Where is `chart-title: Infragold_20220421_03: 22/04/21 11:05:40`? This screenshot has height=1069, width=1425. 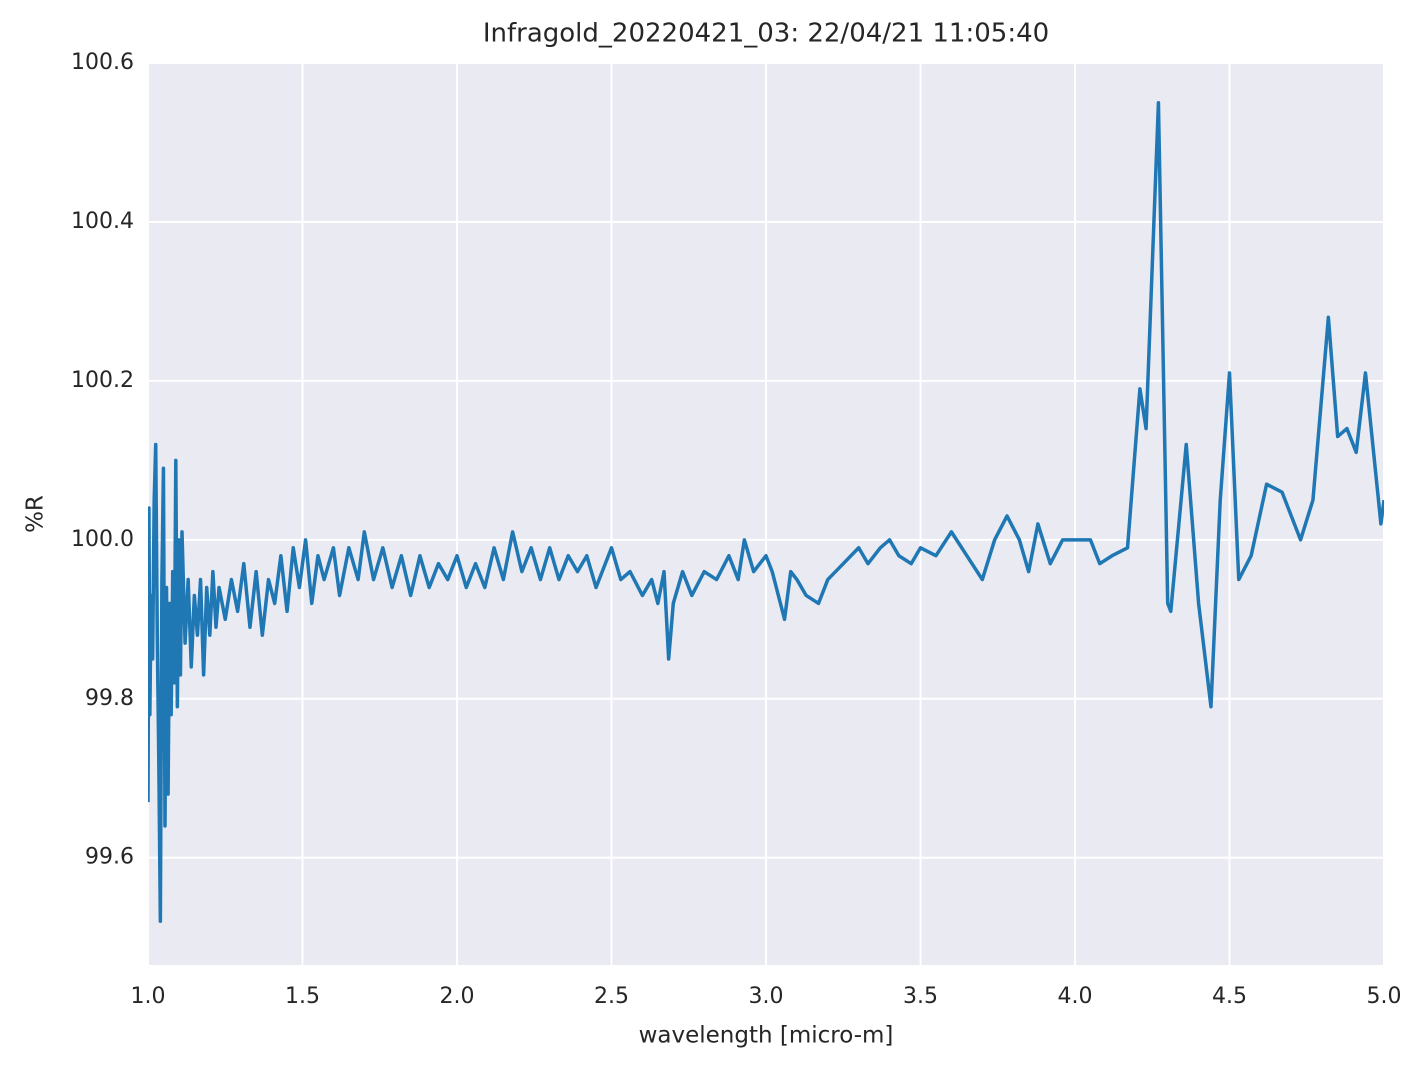 chart-title: Infragold_20220421_03: 22/04/21 11:05:40 is located at coordinates (766, 34).